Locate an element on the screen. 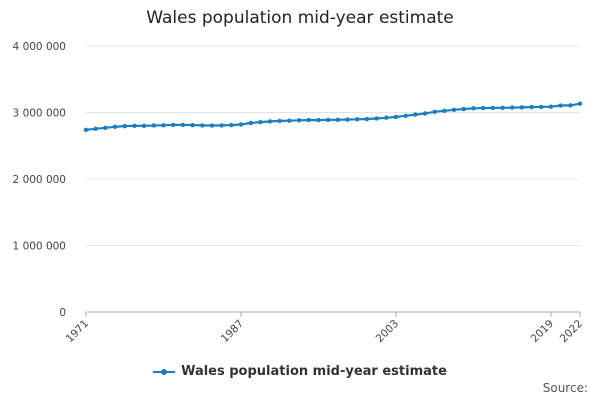  y-tick-label: 2 000 000 is located at coordinates (39, 180).